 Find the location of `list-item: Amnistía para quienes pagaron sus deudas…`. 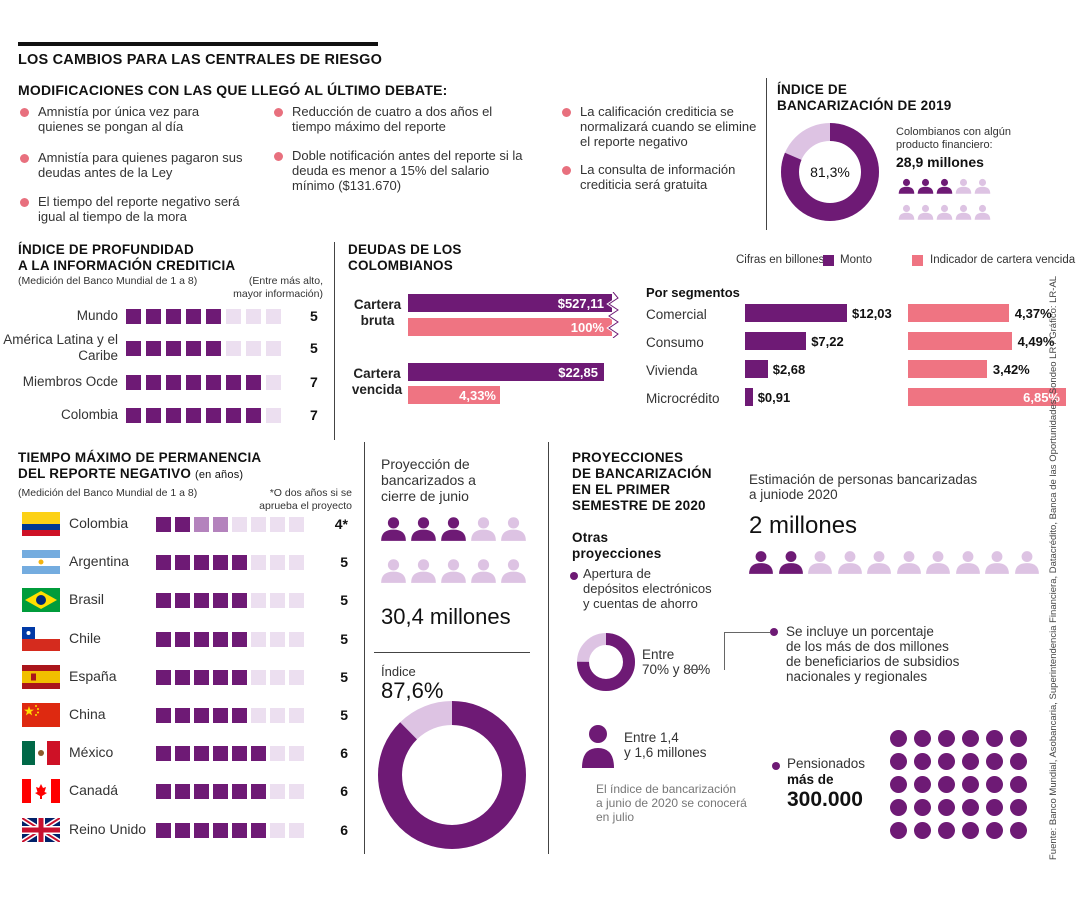

list-item: Amnistía para quienes pagaron sus deudas… is located at coordinates (135, 172).